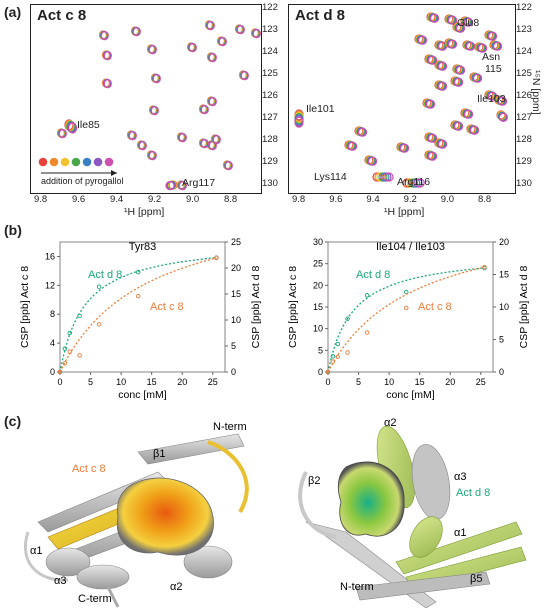 The width and height of the screenshot is (550, 611). I want to click on hsqc-y-tick-label: 128, so click(524, 139).